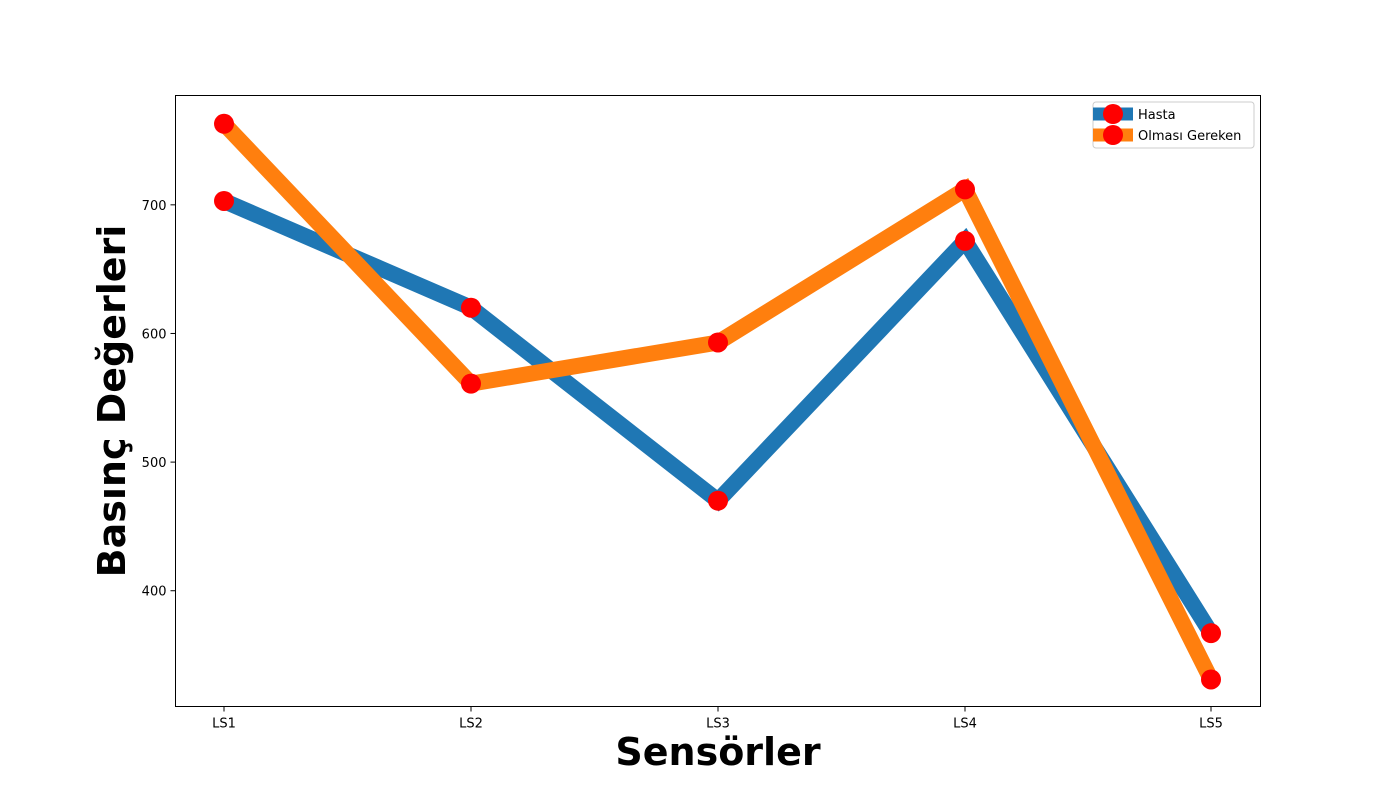  What do you see at coordinates (1113, 114) in the screenshot?
I see `legend-swatch-marker-hasta` at bounding box center [1113, 114].